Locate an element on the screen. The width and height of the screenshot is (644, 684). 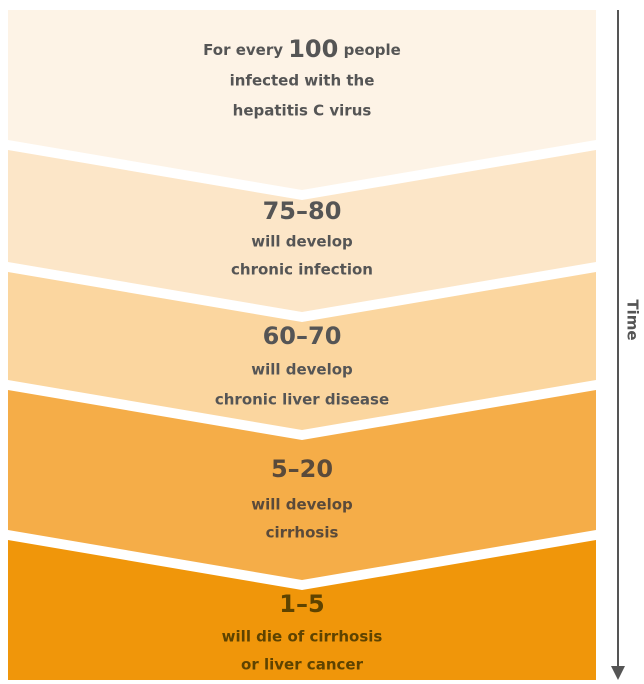
stage-line: cirrhosis is located at coordinates (302, 533).